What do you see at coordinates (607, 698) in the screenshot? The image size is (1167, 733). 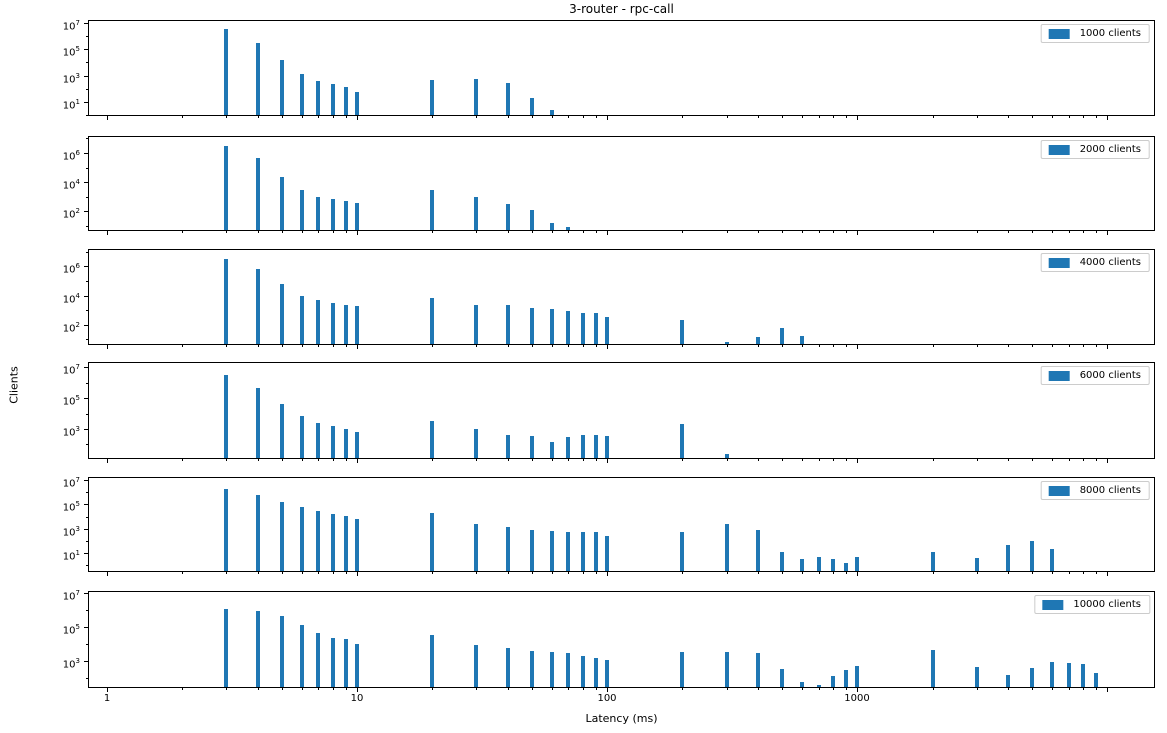 I see `x-tick-label: 100` at bounding box center [607, 698].